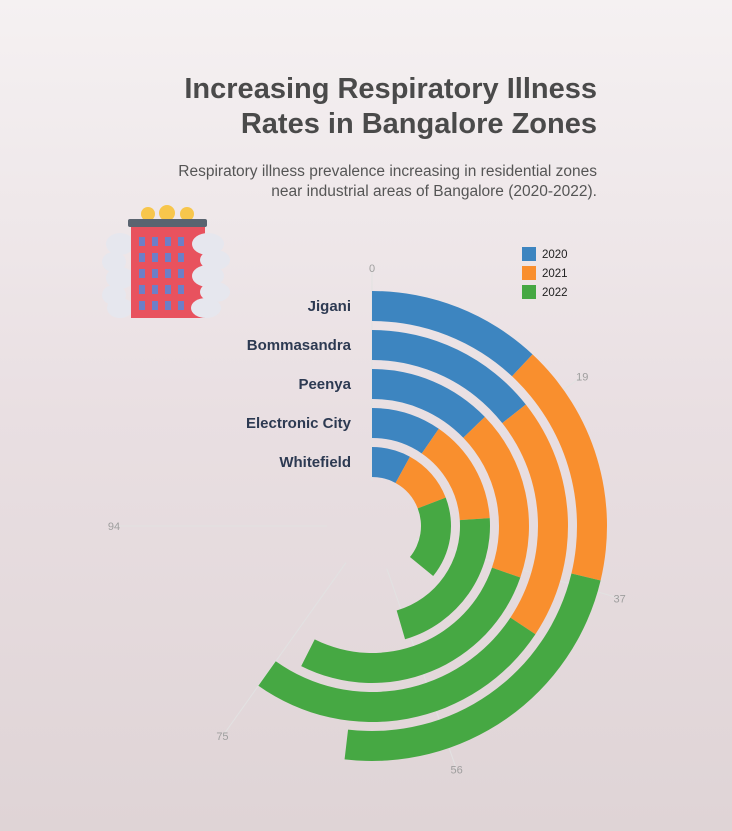  What do you see at coordinates (324, 384) in the screenshot?
I see `zone-label: Peenya` at bounding box center [324, 384].